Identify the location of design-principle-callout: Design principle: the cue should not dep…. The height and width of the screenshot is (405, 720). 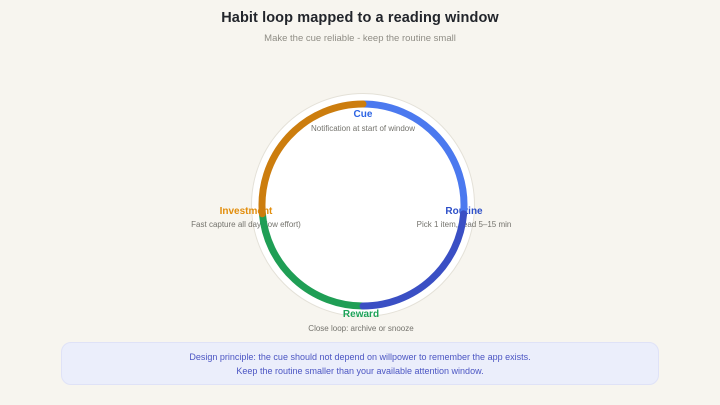
(360, 363).